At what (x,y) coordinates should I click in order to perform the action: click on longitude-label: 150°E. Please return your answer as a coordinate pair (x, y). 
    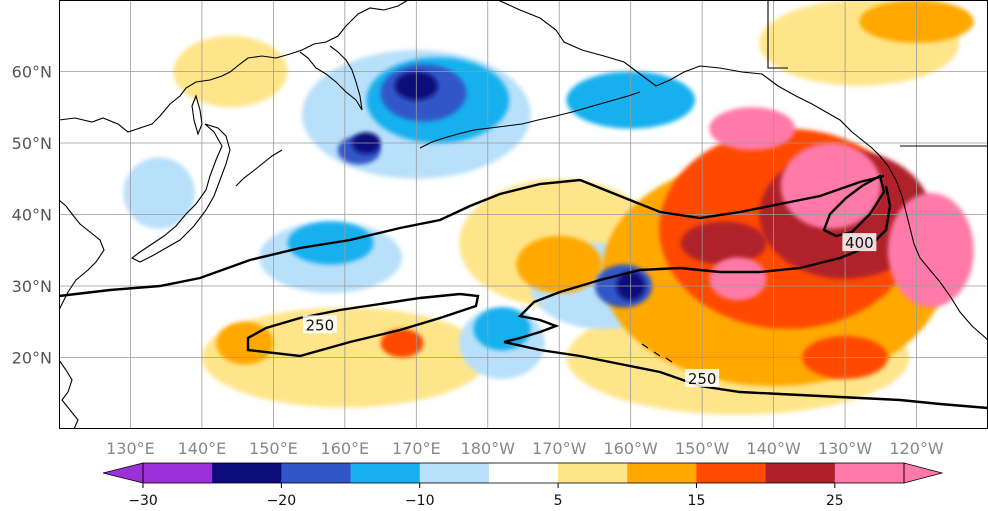
    Looking at the image, I should click on (273, 448).